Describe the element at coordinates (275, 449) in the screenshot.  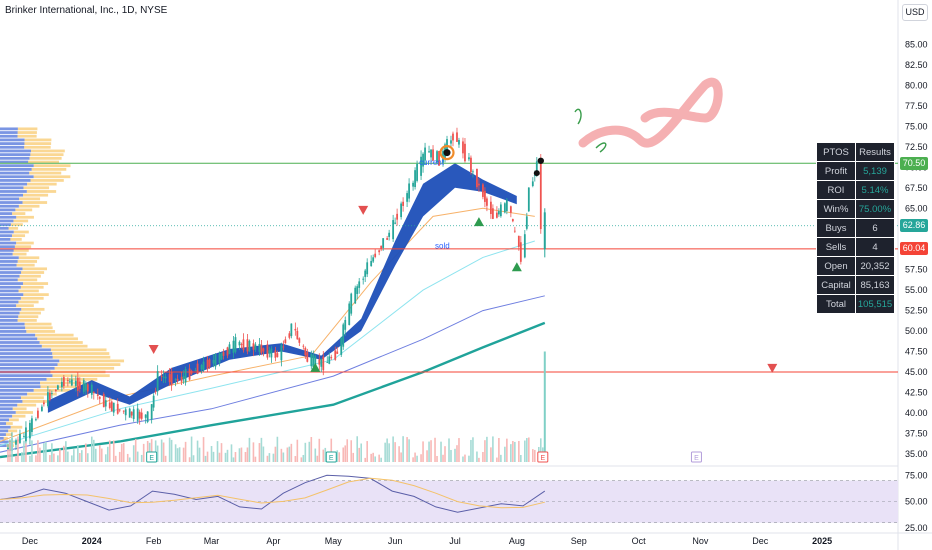
I see `volume-bars` at that location.